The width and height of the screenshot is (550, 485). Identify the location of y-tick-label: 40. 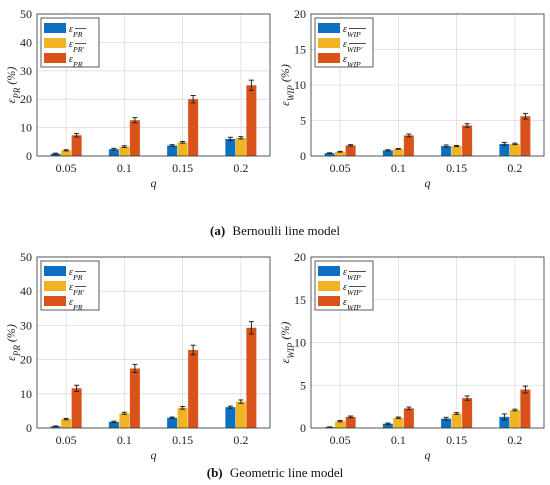
(26, 42).